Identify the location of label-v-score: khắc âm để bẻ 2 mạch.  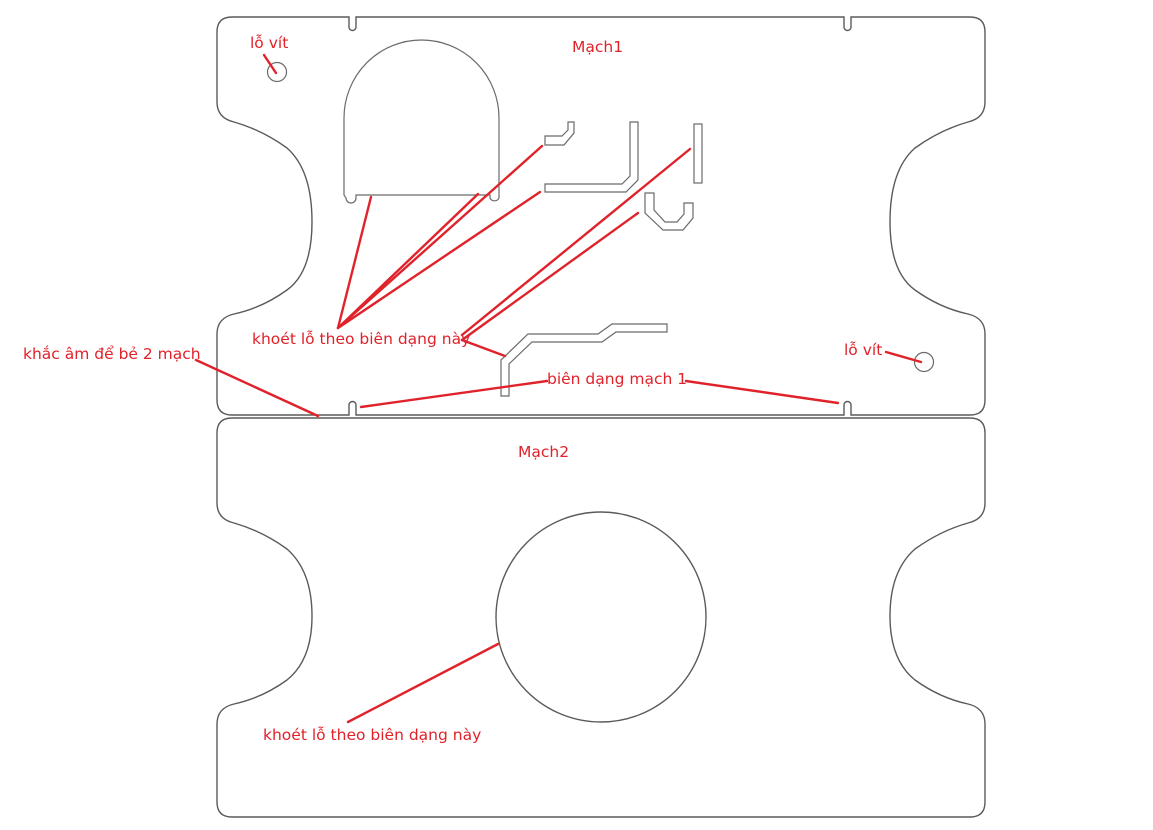
(112, 354).